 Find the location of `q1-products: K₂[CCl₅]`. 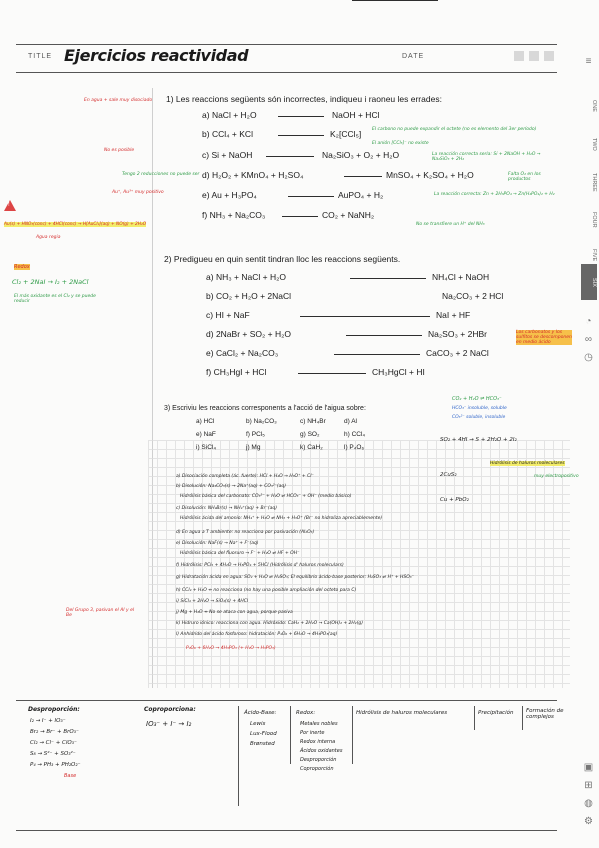

q1-products: K₂[CCl₅] is located at coordinates (346, 134).